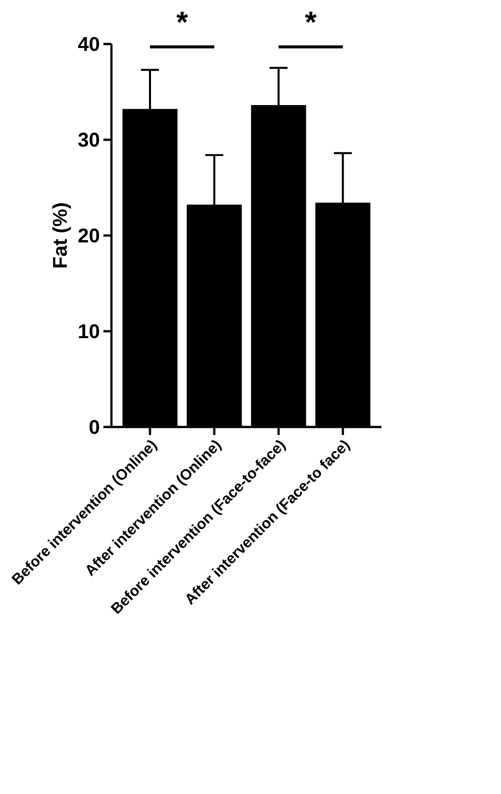 The image size is (501, 794). I want to click on y-tick-label: 40, so click(89, 44).